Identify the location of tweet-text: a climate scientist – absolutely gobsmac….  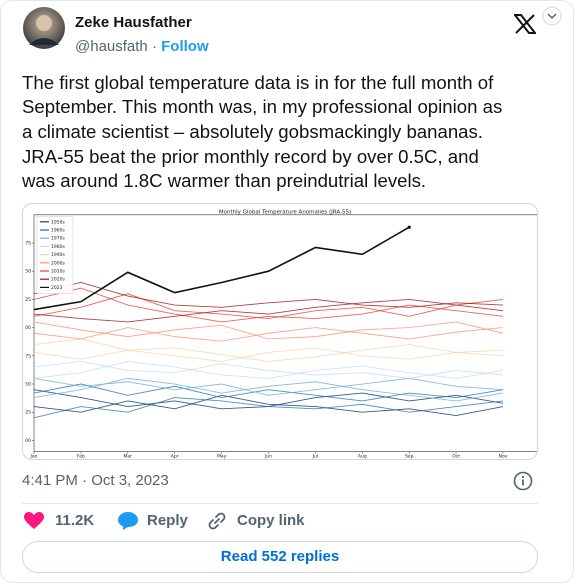
(252, 131).